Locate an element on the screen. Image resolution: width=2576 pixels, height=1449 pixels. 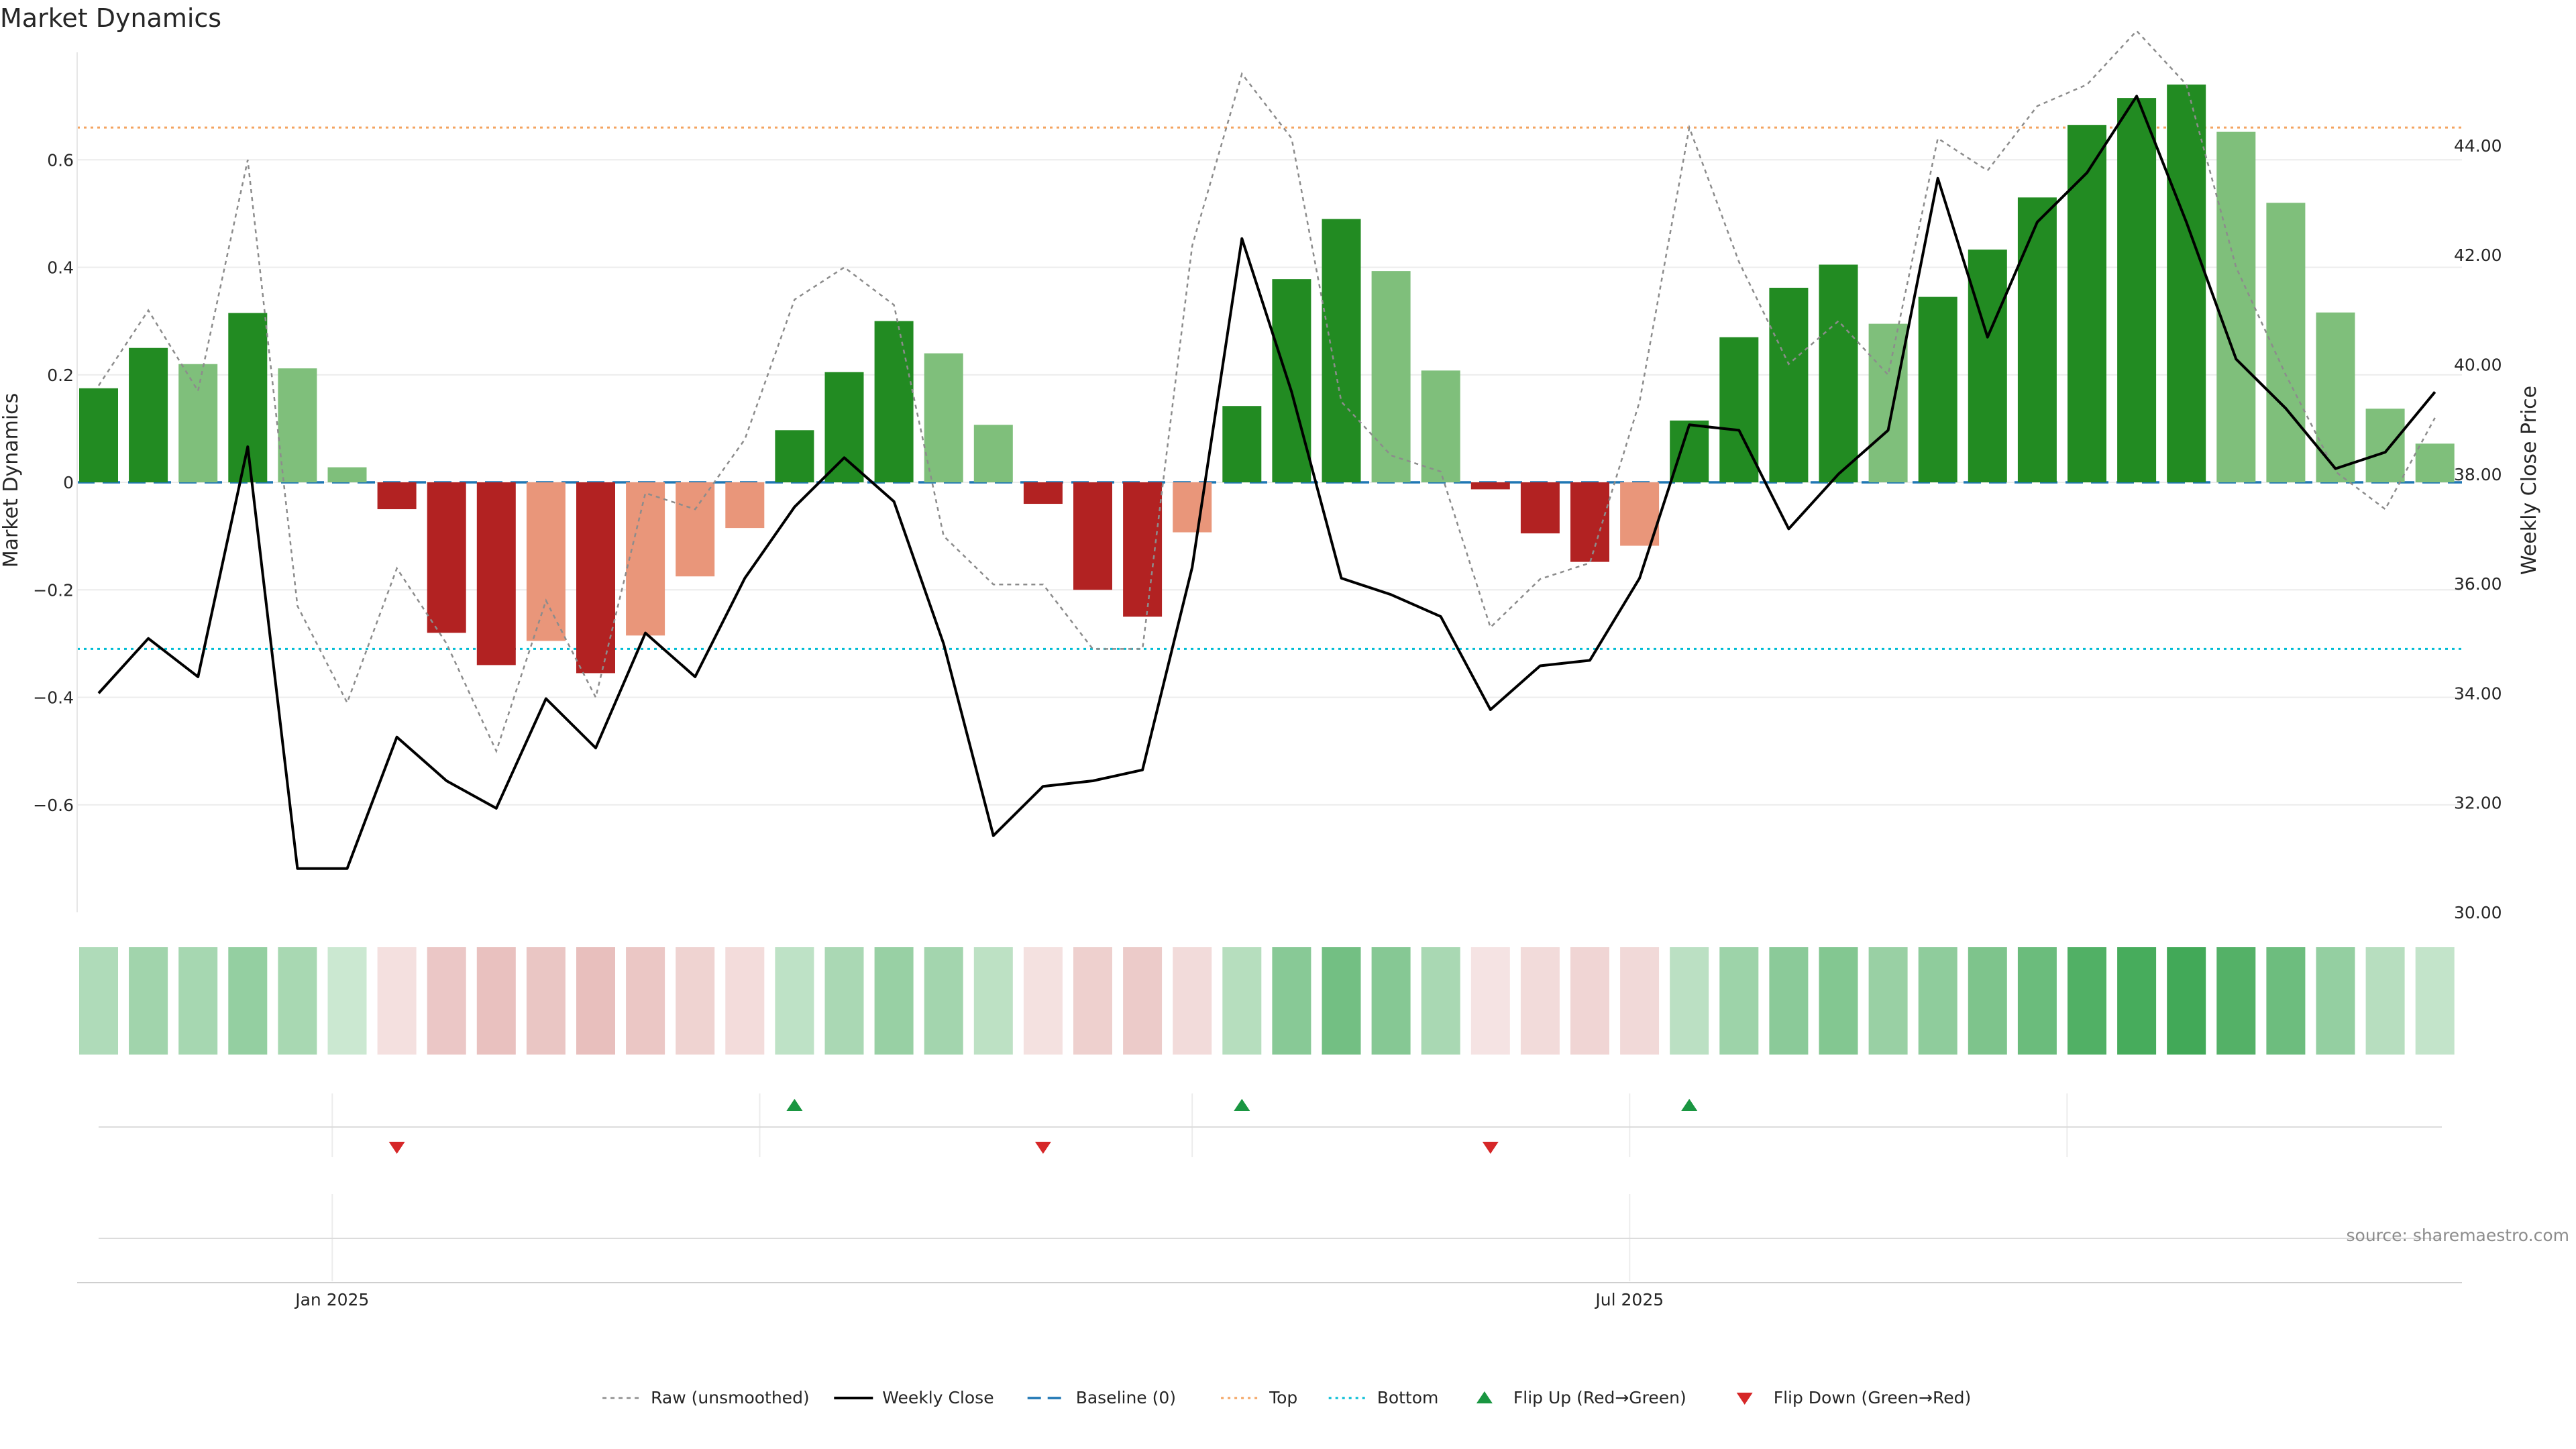
y-tick-label: −0.4 is located at coordinates (53, 698).